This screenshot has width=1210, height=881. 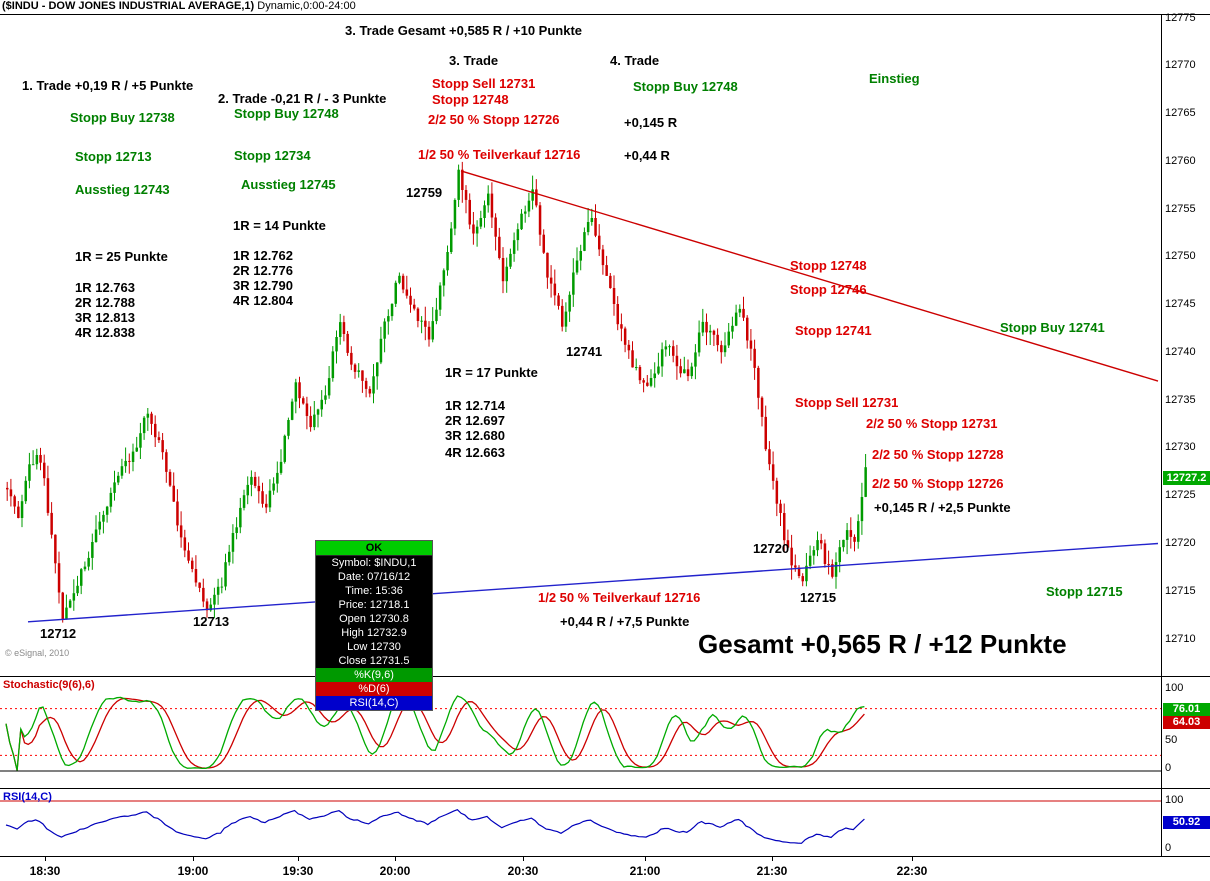 What do you see at coordinates (374, 591) in the screenshot?
I see `info-window-row: Time: 15:36` at bounding box center [374, 591].